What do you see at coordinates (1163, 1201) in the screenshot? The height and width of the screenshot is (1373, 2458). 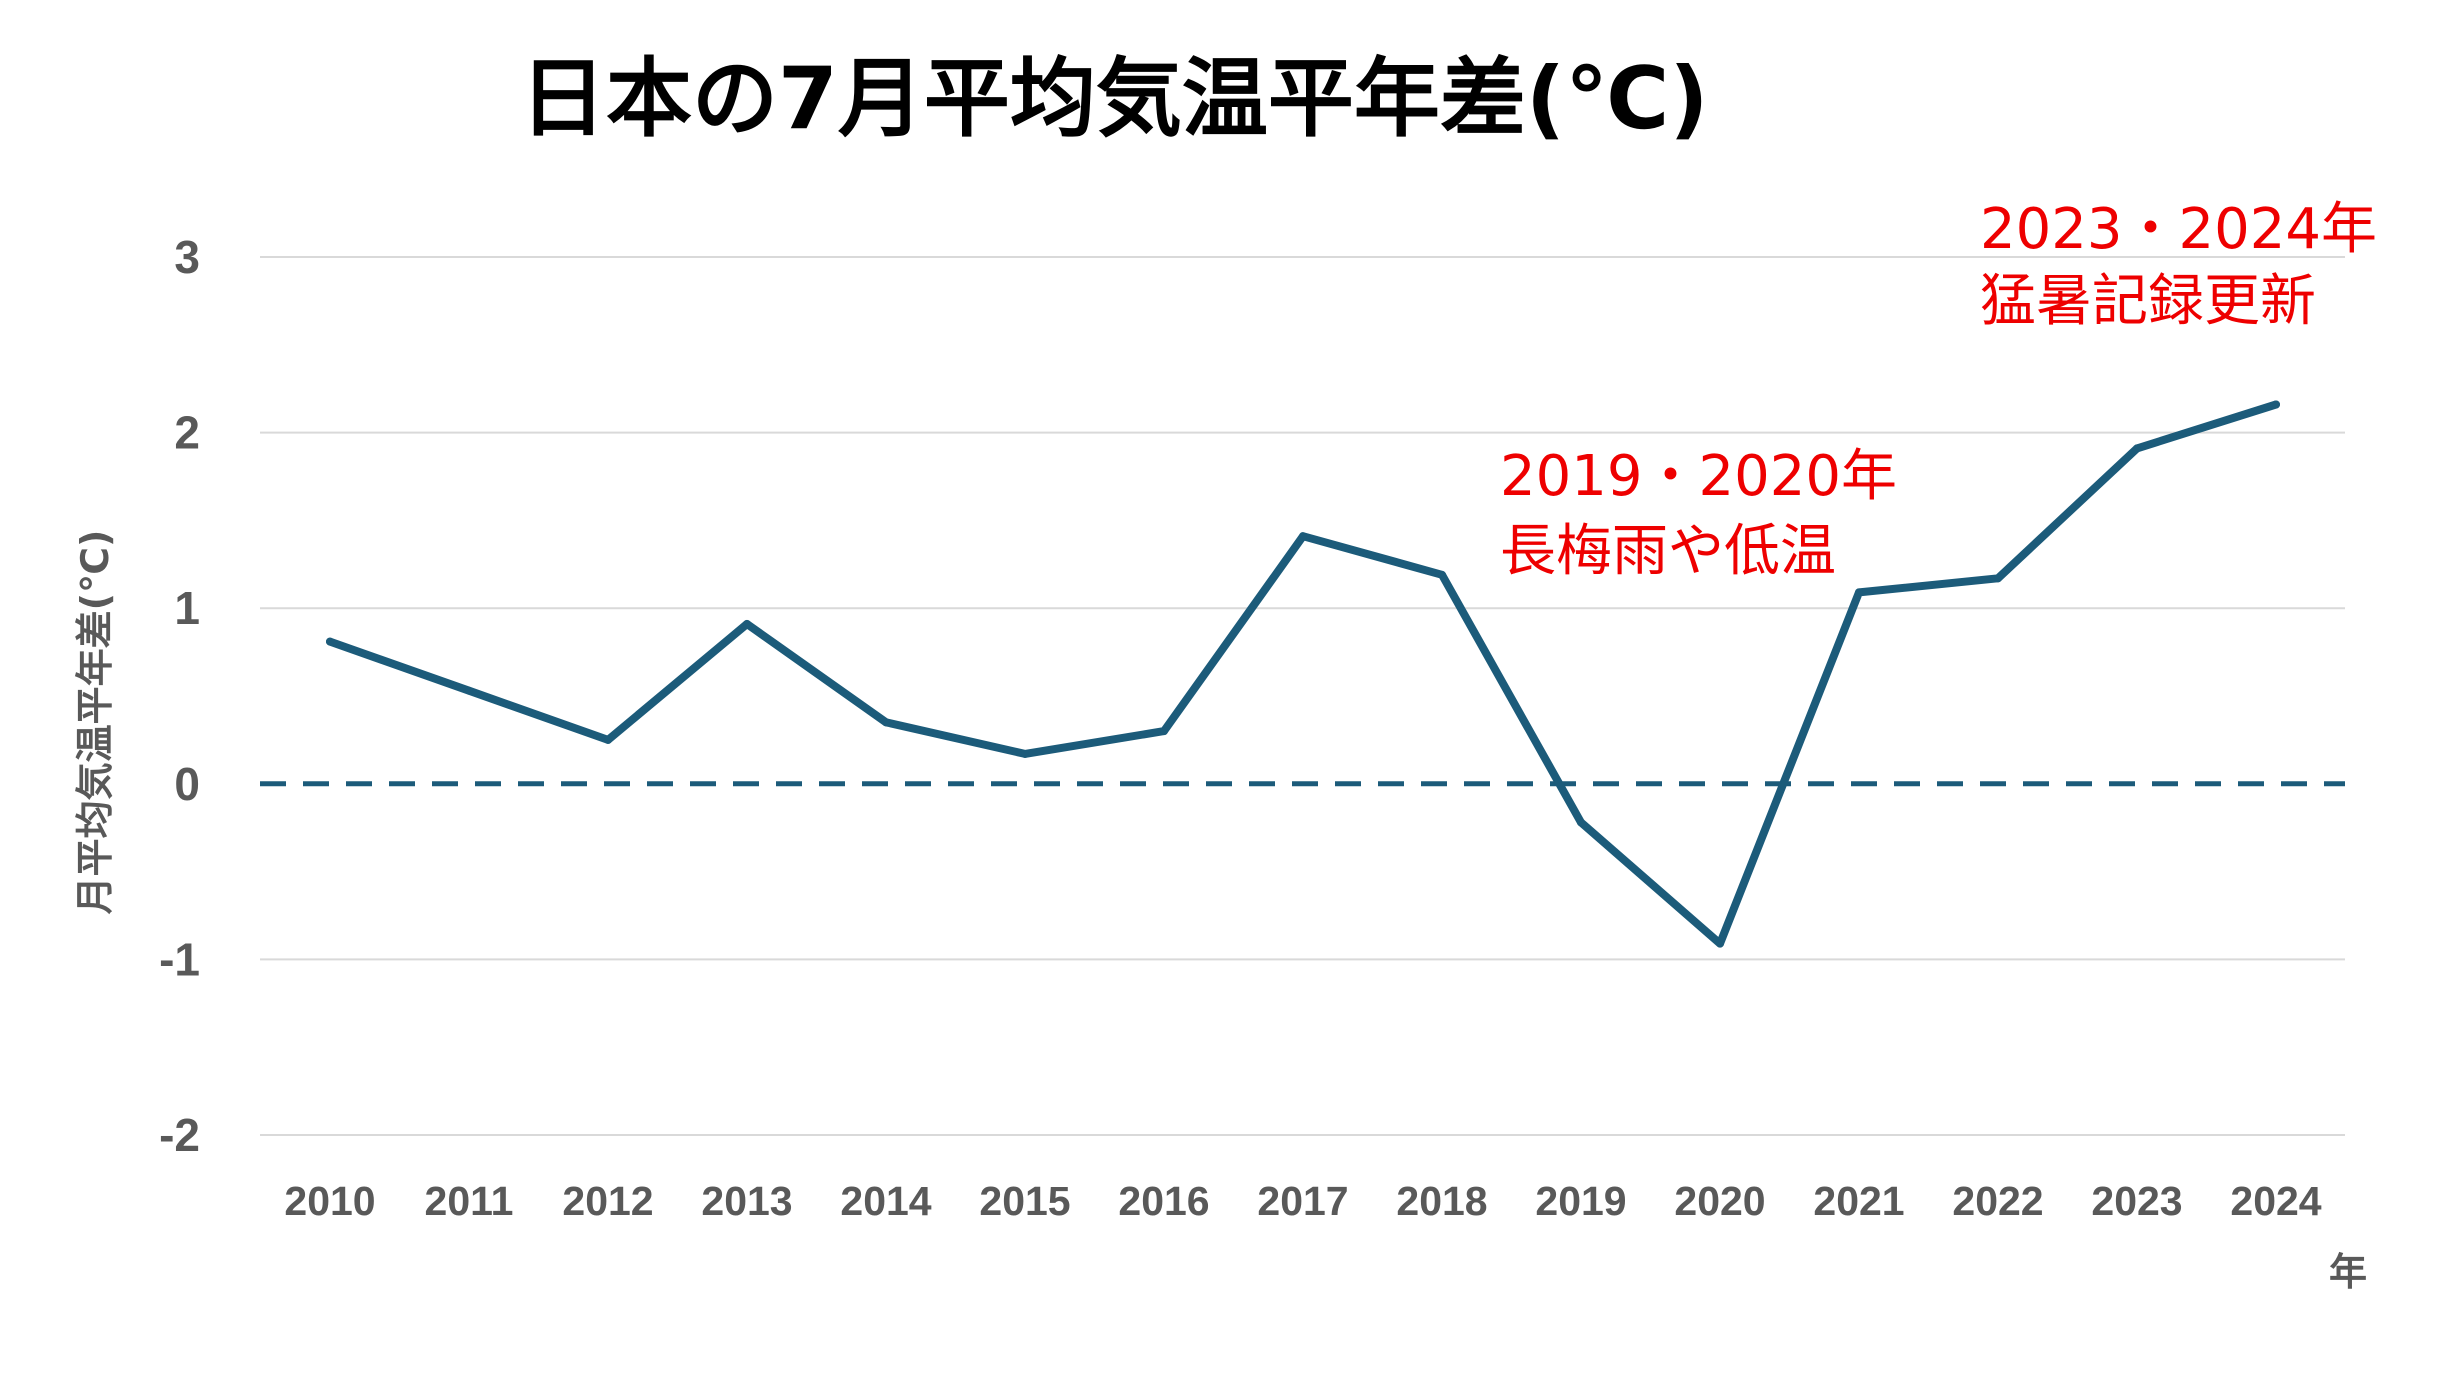 I see `x-tick-label: 2016` at bounding box center [1163, 1201].